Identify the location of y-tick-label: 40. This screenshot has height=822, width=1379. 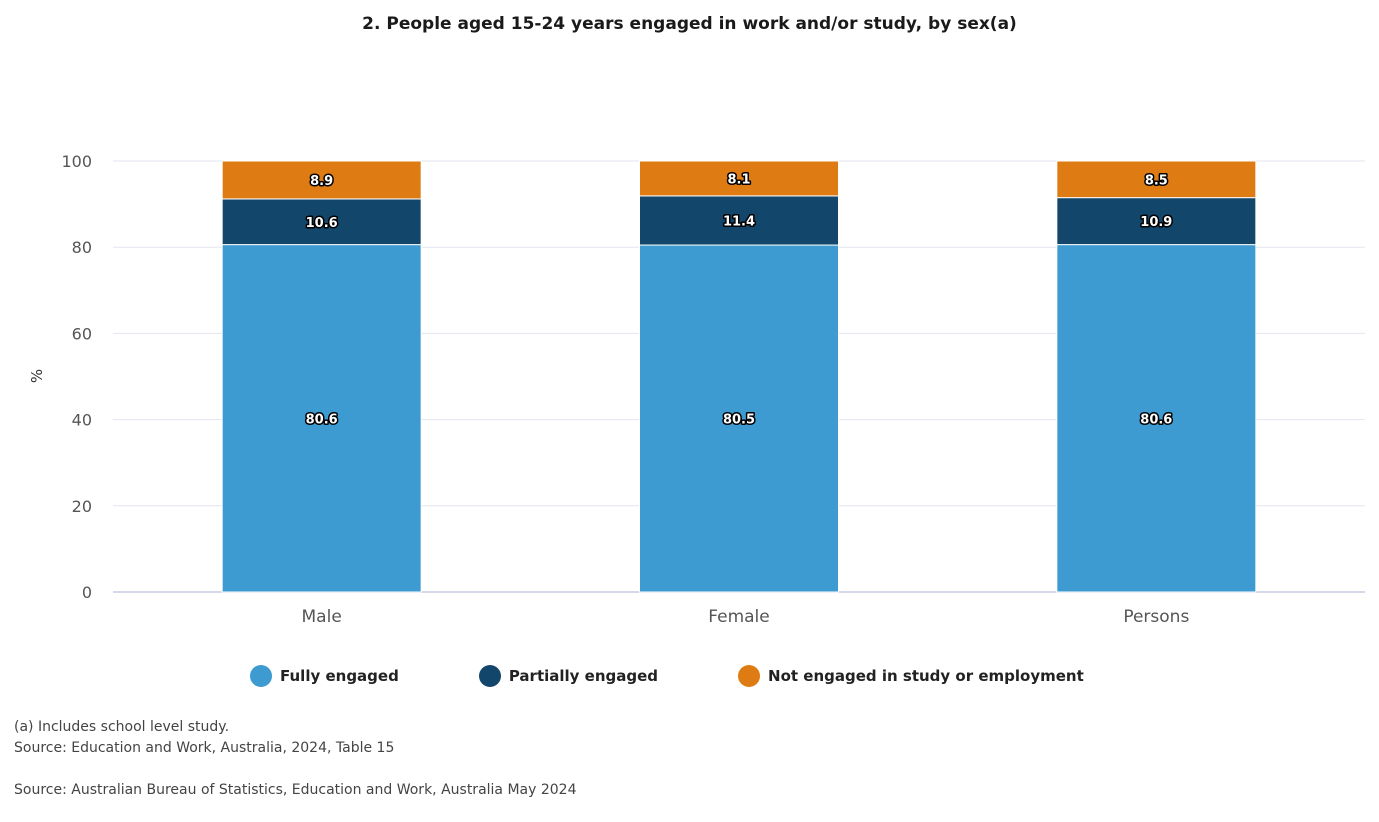
(82, 420).